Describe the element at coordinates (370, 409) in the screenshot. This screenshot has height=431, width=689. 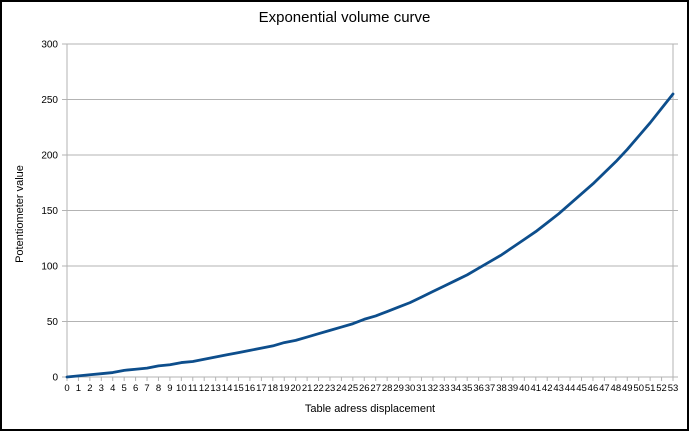
I see `x-axis-title: Table adress displacement` at that location.